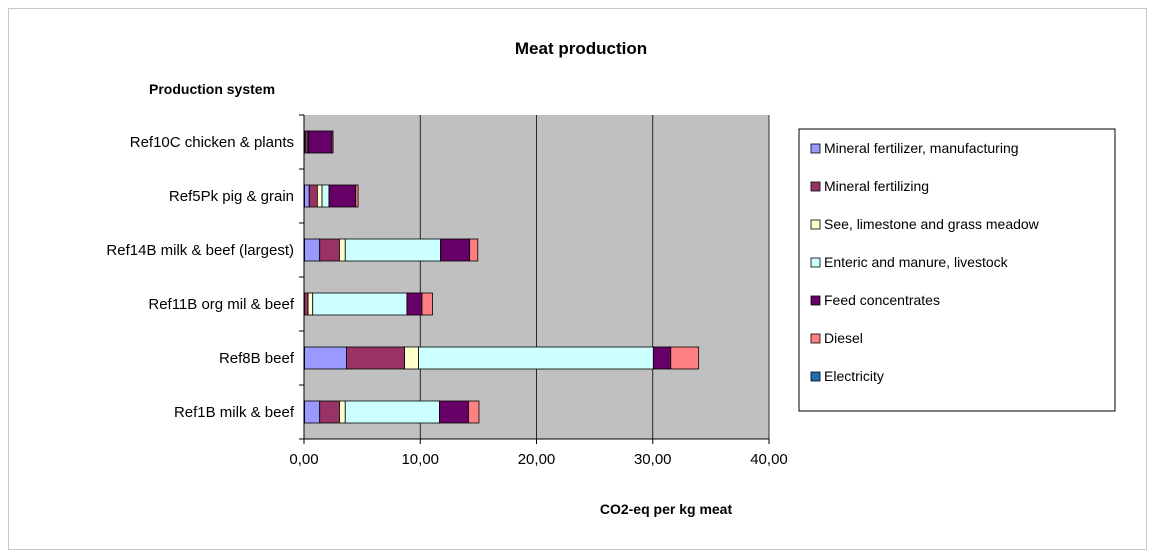  What do you see at coordinates (231, 196) in the screenshot?
I see `category-label: Ref5Pk pig & grain` at bounding box center [231, 196].